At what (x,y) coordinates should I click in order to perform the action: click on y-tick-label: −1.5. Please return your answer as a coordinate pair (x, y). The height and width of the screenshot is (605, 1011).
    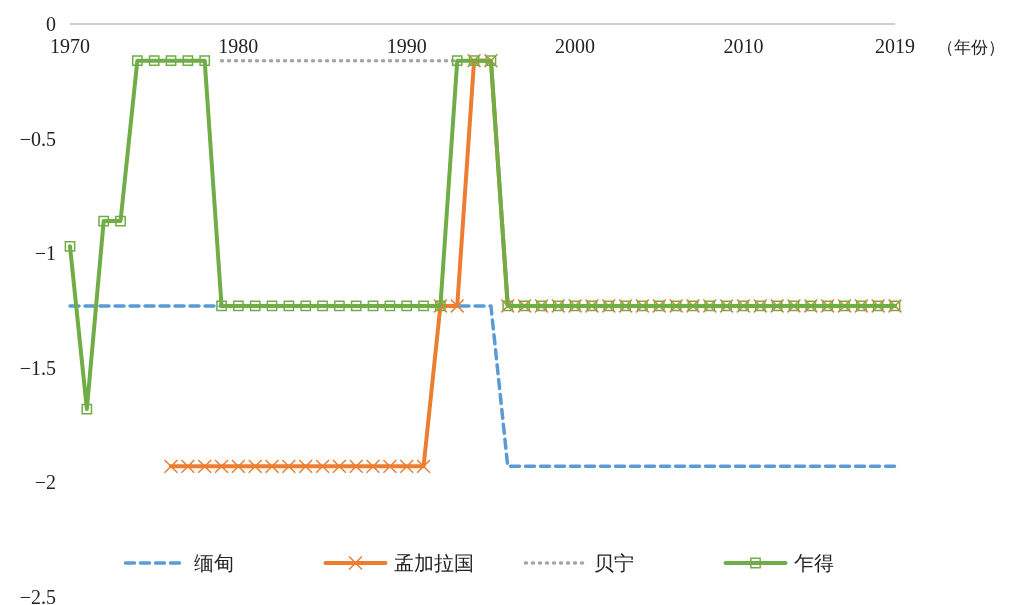
    Looking at the image, I should click on (37, 367).